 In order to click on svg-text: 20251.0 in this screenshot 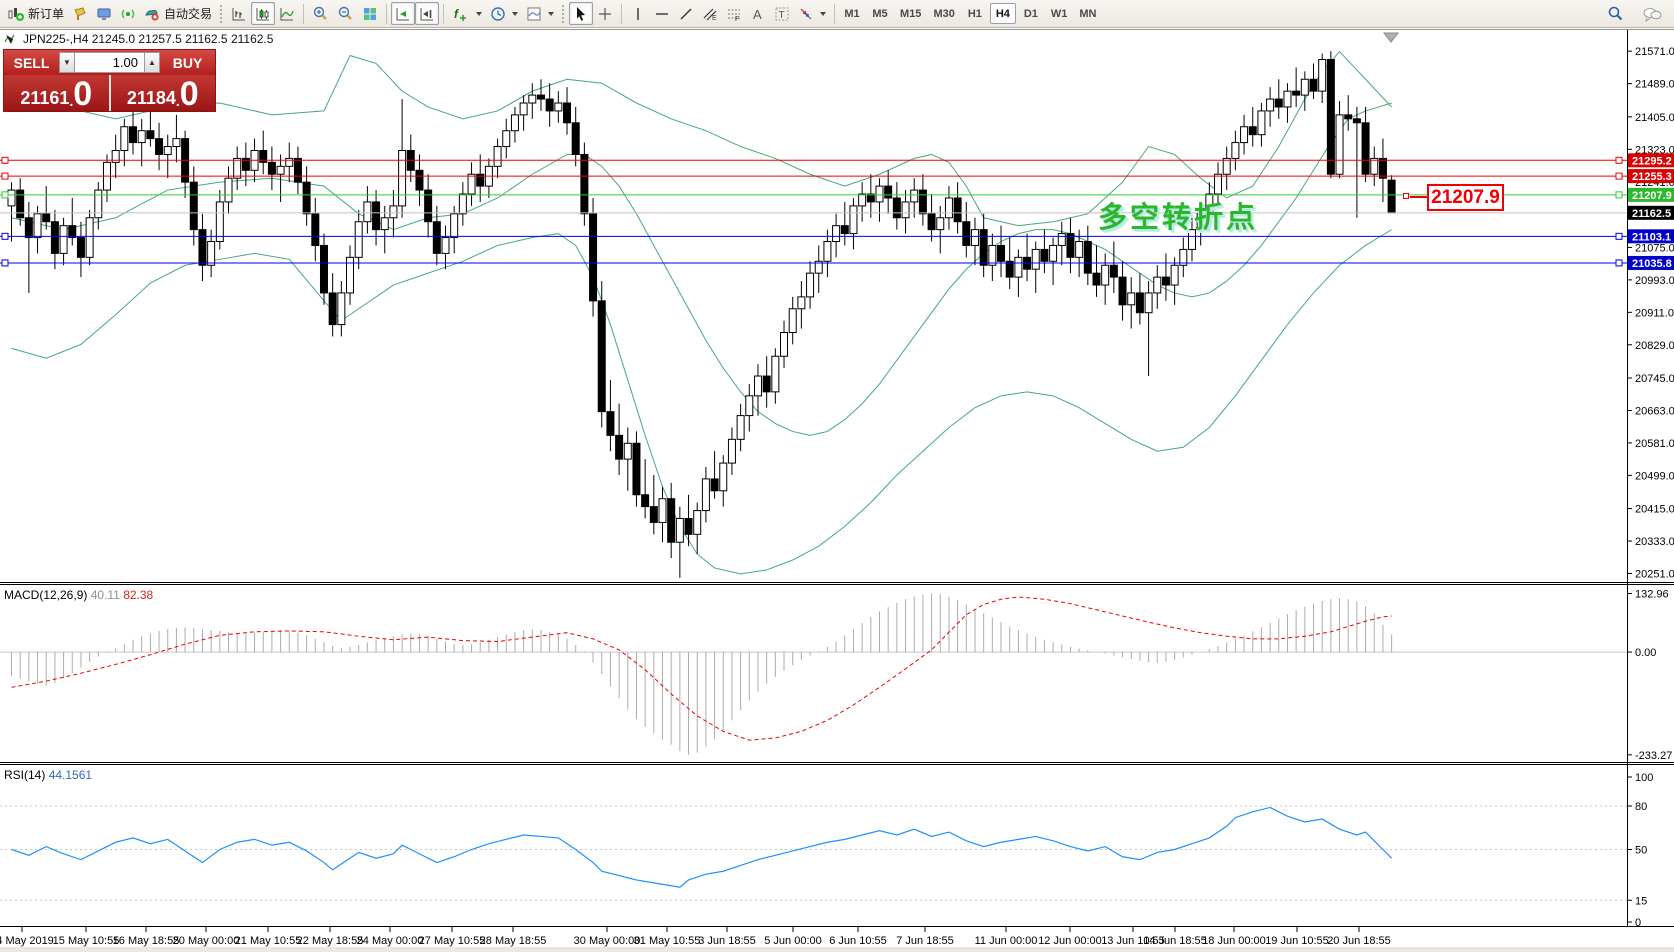, I will do `click(1654, 574)`.